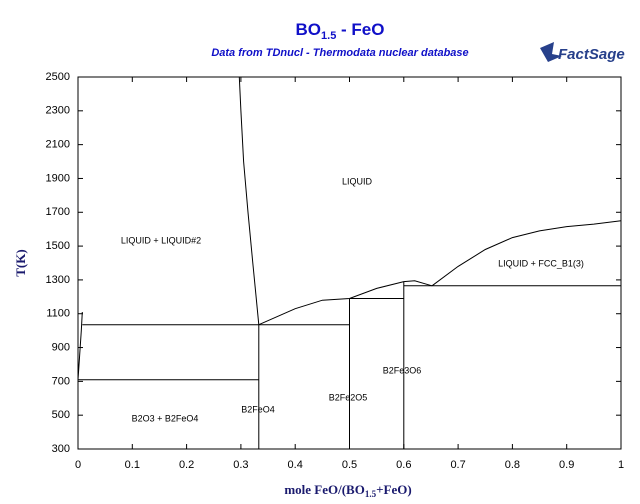 This screenshot has width=640, height=504. What do you see at coordinates (403, 465) in the screenshot?
I see `x-tick-label: 0.6` at bounding box center [403, 465].